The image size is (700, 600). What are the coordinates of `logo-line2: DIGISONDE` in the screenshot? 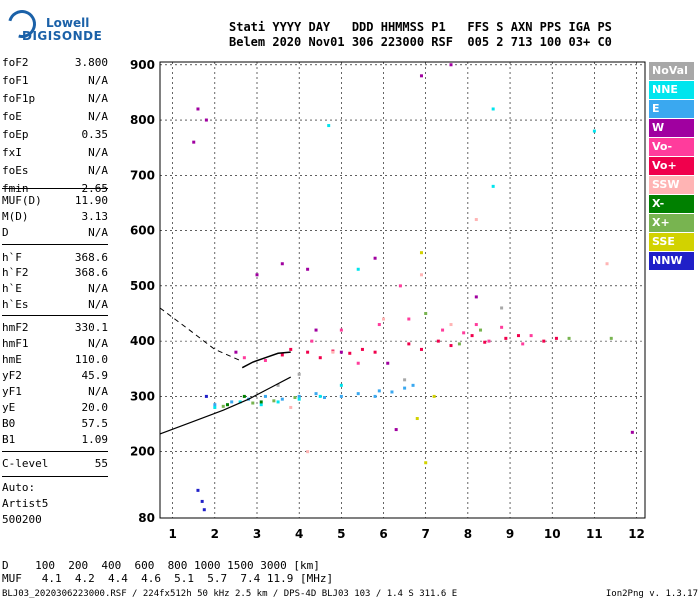 It's located at (62, 36).